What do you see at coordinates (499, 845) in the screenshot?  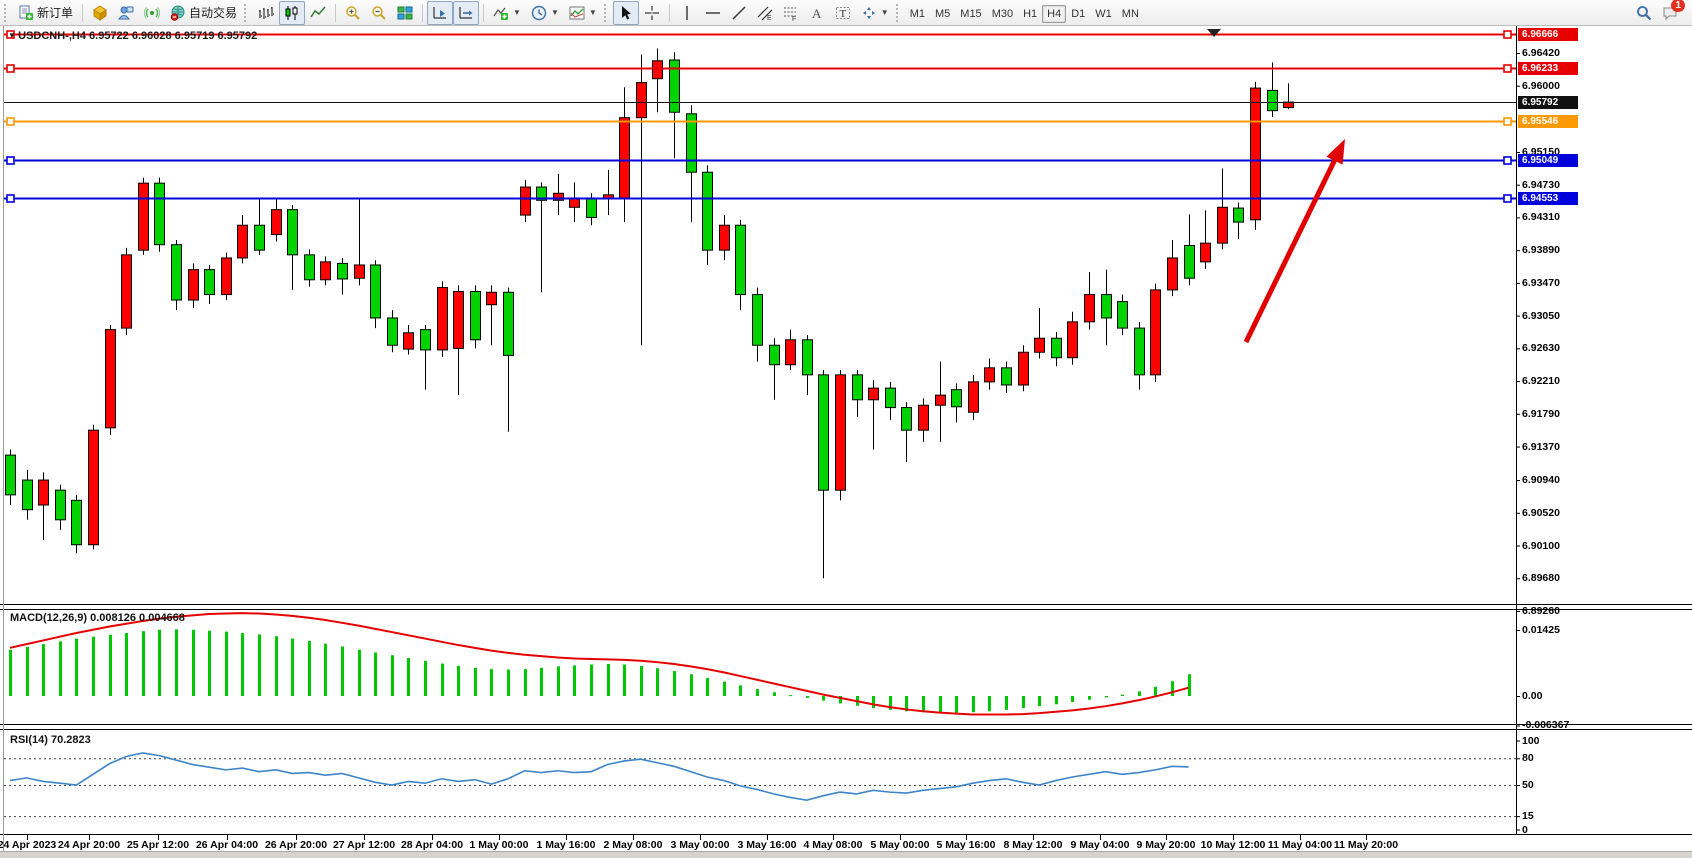 I see `time-axis-label: 1 May 00:00` at bounding box center [499, 845].